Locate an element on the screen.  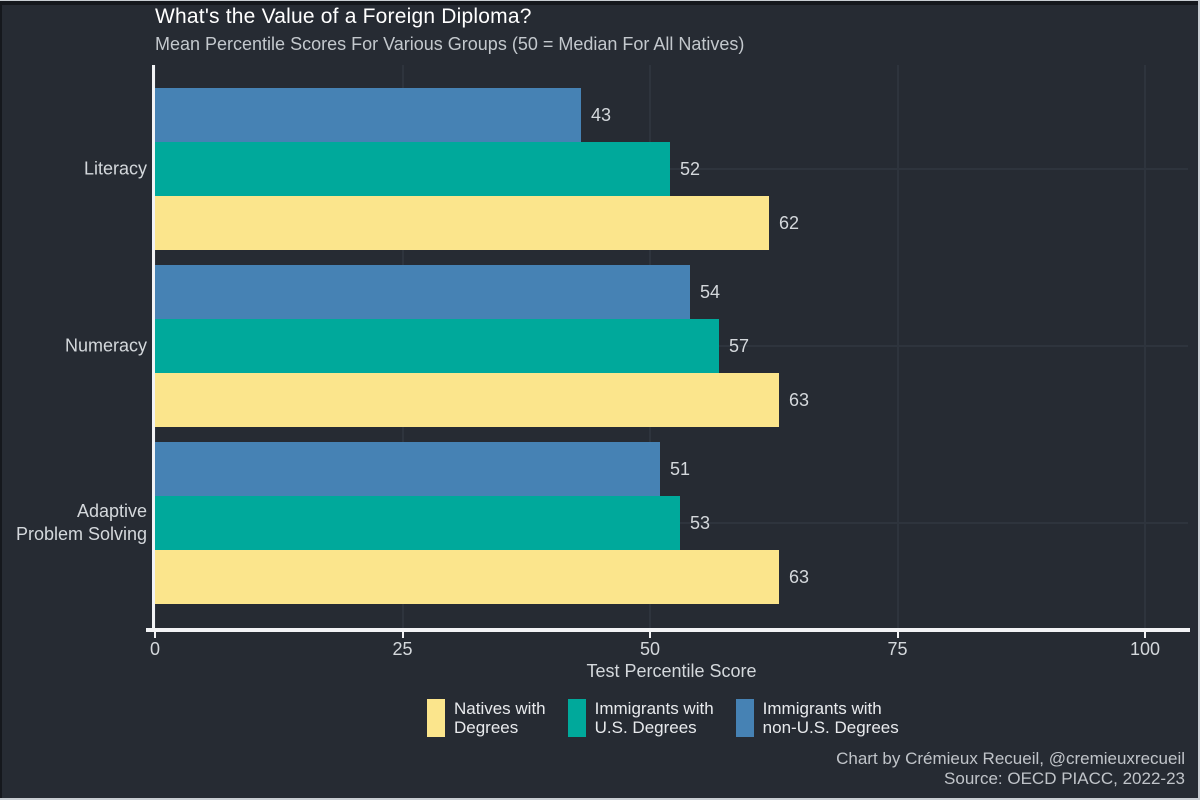
legend-swatch-us-degrees is located at coordinates (576, 718).